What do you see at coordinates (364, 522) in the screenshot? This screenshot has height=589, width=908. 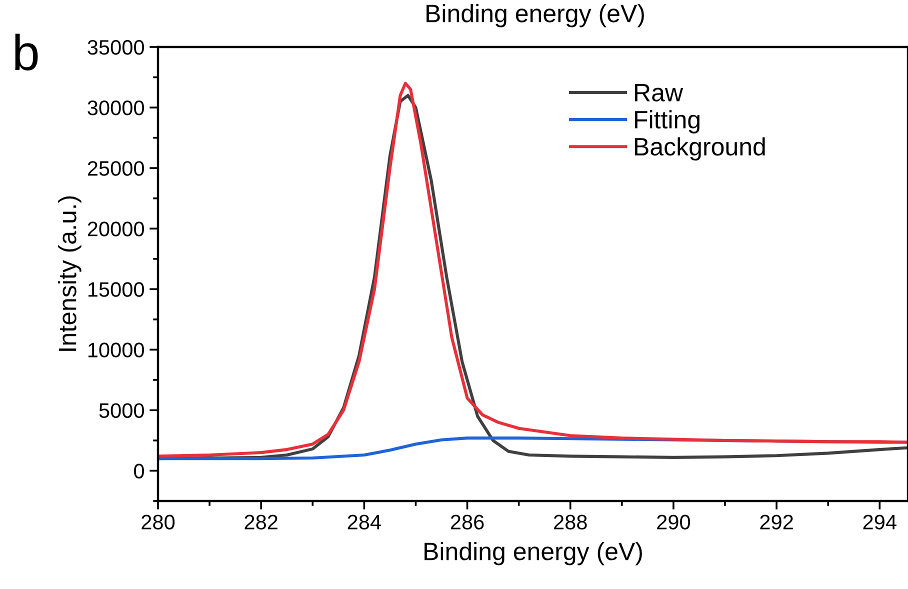 I see `x-tick-label: 284` at bounding box center [364, 522].